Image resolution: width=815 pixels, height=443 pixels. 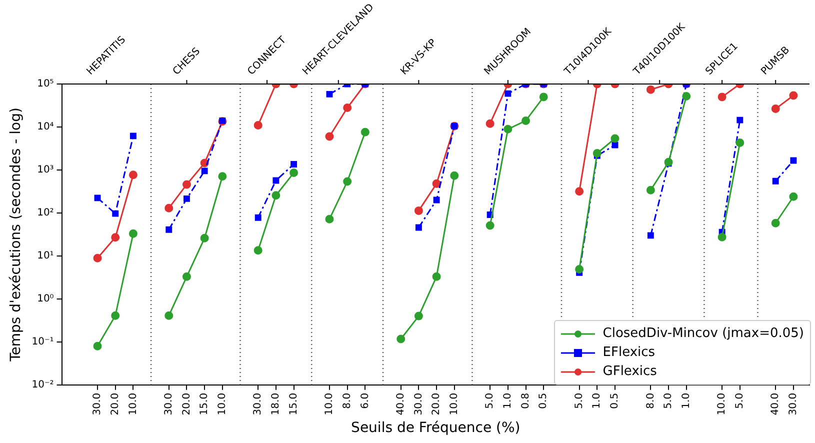 What do you see at coordinates (435, 428) in the screenshot?
I see `x-axis-title: Seuils de Fréquence (%)` at bounding box center [435, 428].